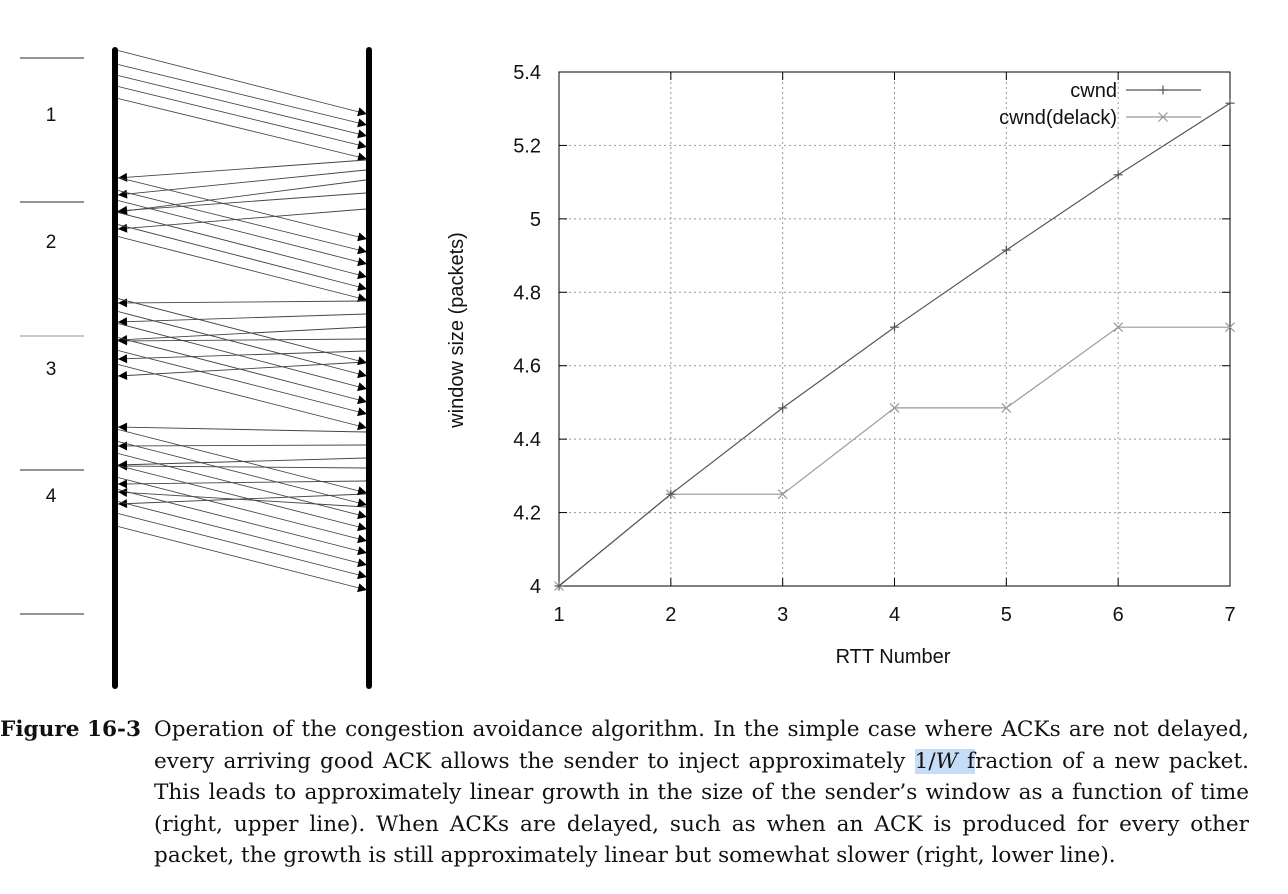  What do you see at coordinates (1163, 117) in the screenshot?
I see `legend-marker-cwnd-delack` at bounding box center [1163, 117].